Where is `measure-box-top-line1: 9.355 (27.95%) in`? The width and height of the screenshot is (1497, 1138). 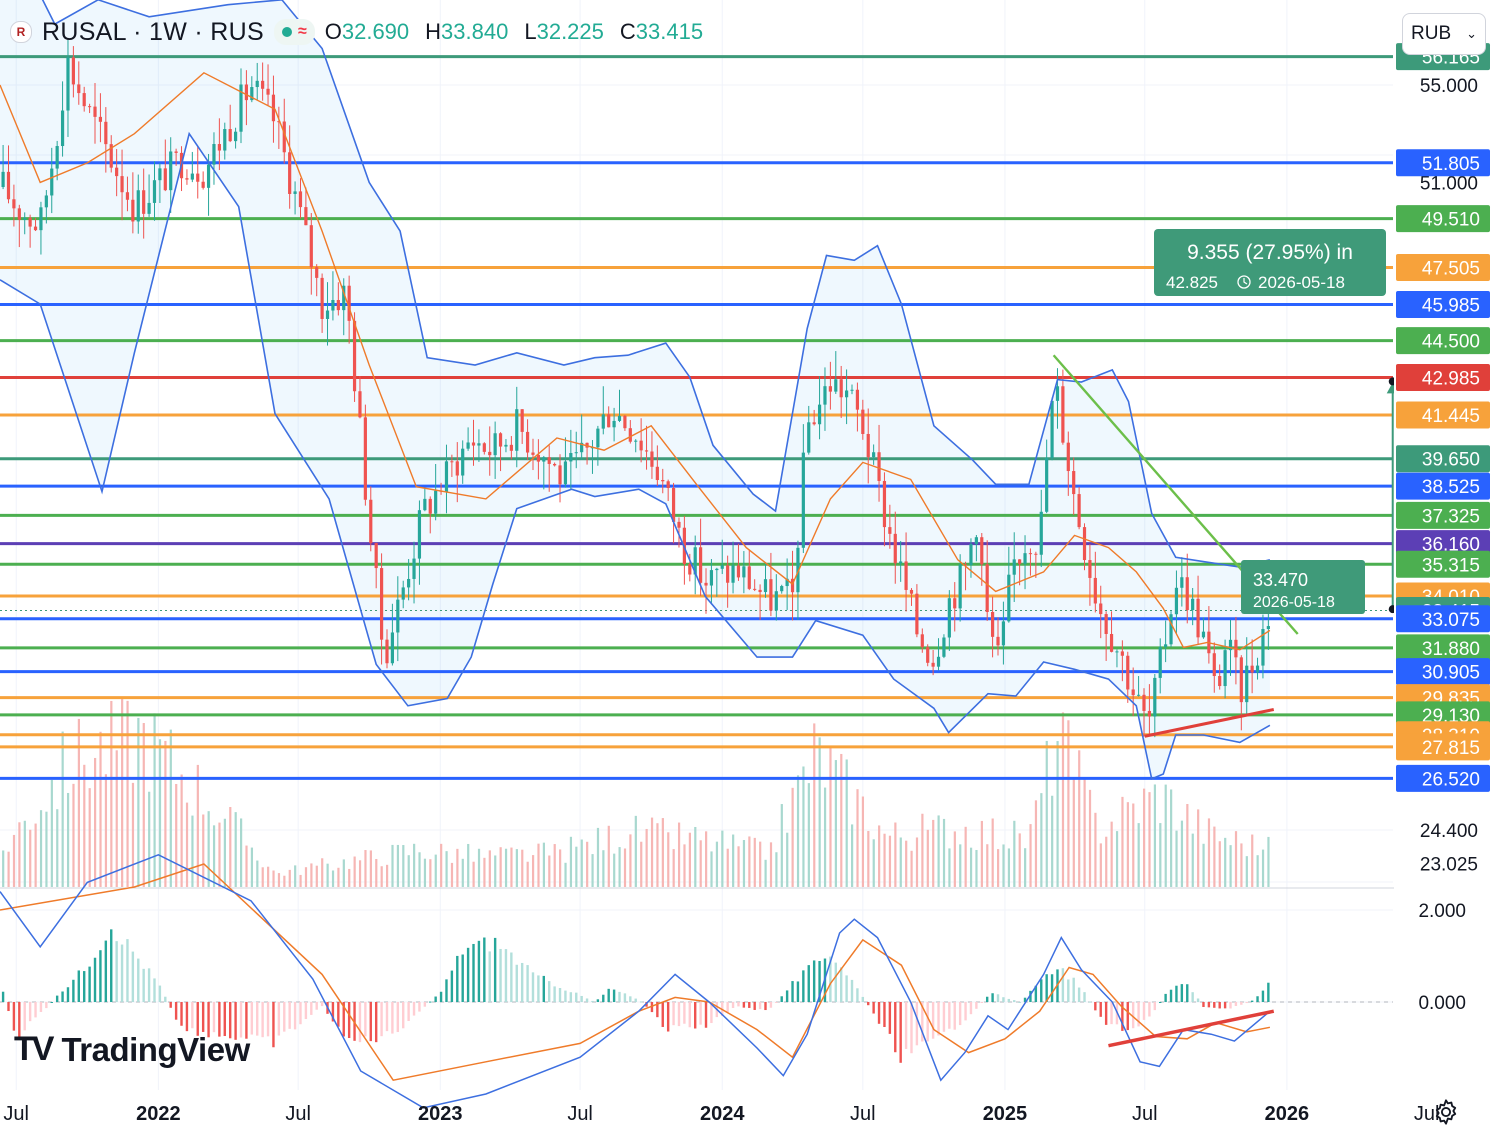 measure-box-top-line1: 9.355 (27.95%) in is located at coordinates (1270, 252).